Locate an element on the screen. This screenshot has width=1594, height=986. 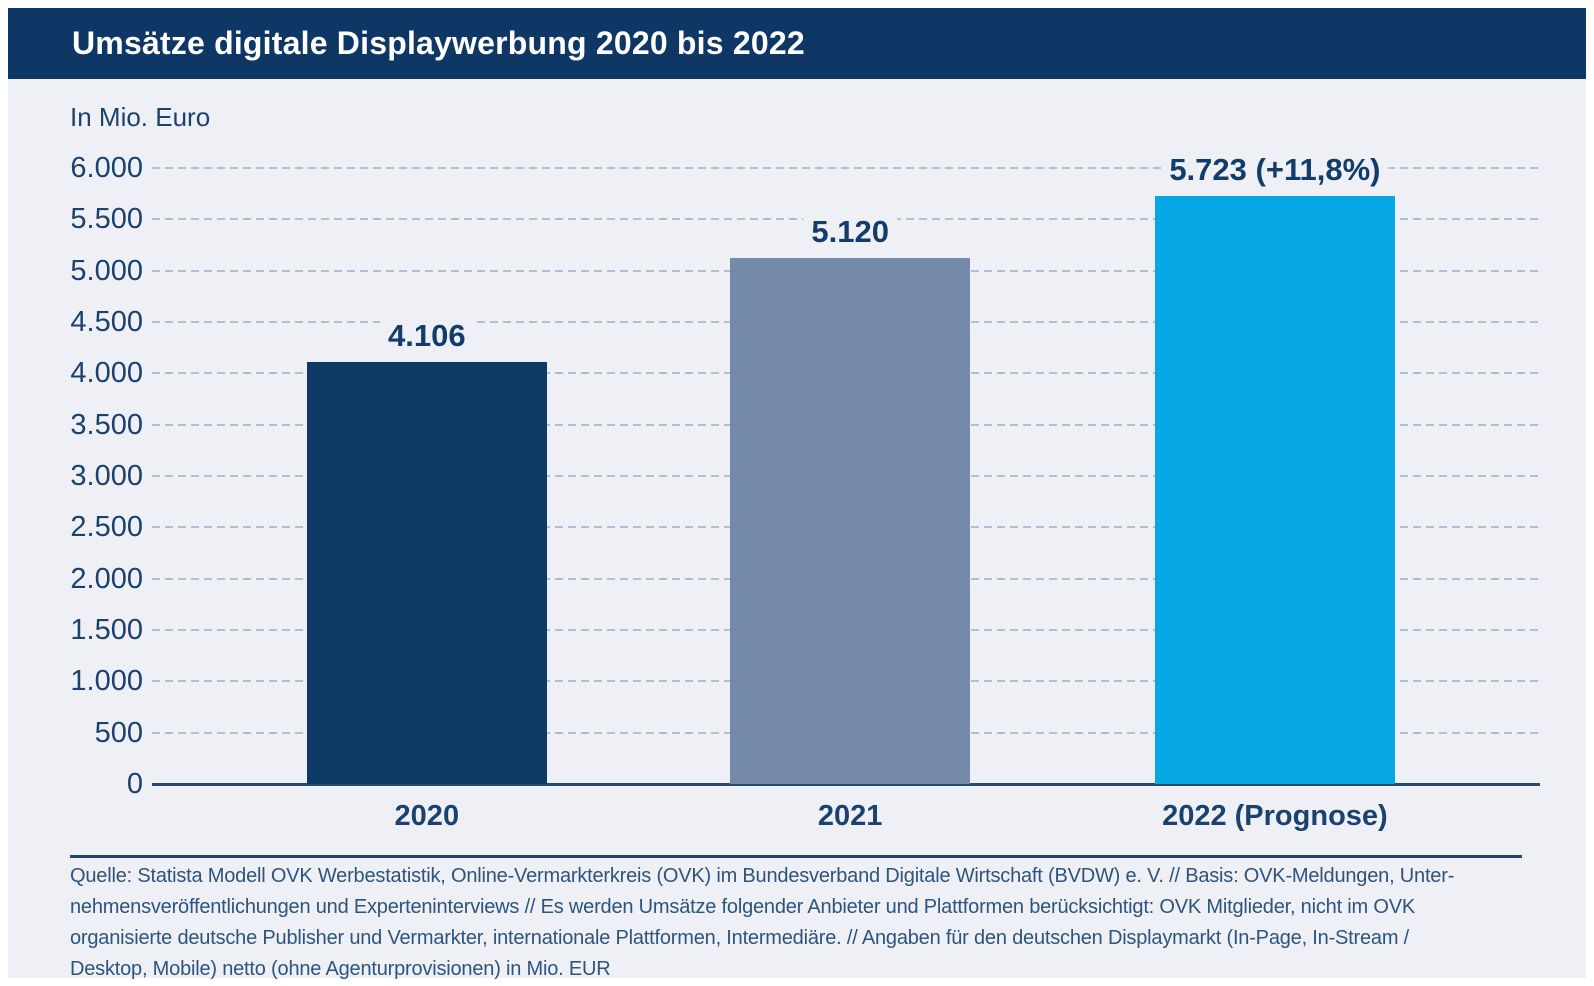
y-tick-label: 2.000 is located at coordinates (106, 578).